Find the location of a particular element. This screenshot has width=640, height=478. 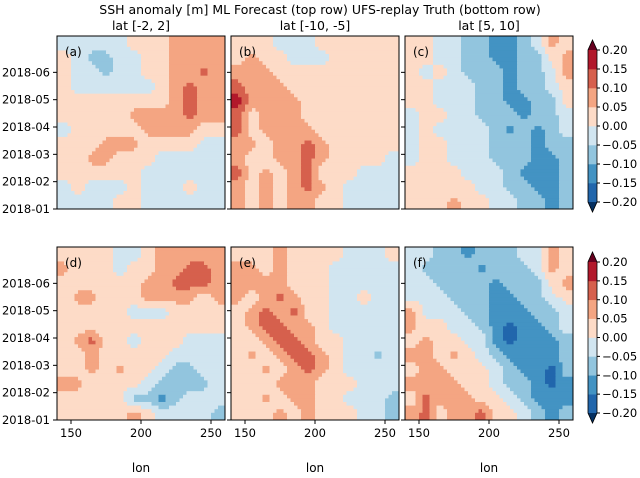

colorbar-tick-label: 0.05 is located at coordinates (615, 319).